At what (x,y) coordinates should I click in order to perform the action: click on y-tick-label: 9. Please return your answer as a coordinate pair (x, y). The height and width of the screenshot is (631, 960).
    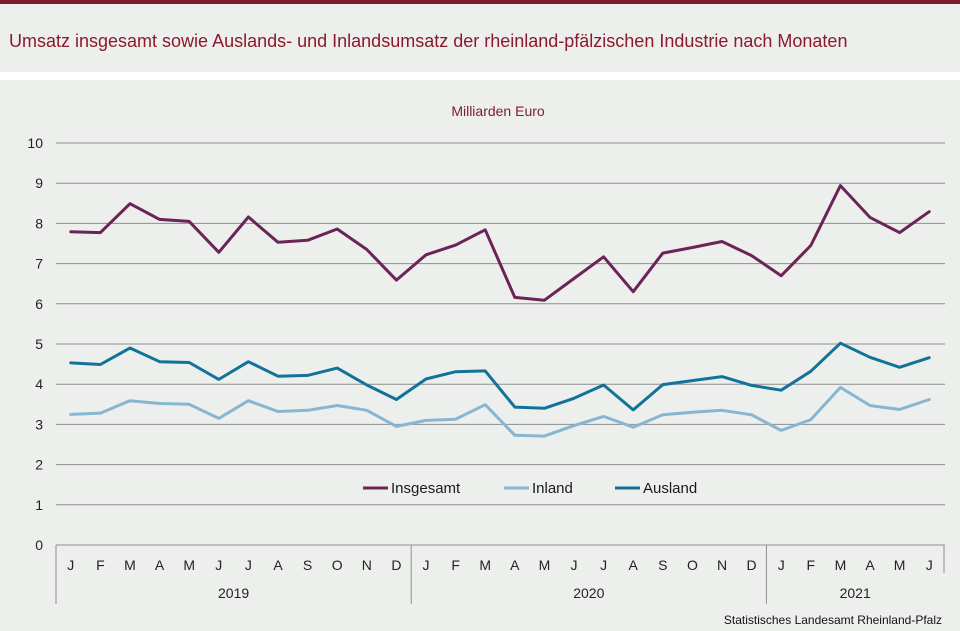
    Looking at the image, I should click on (39, 183).